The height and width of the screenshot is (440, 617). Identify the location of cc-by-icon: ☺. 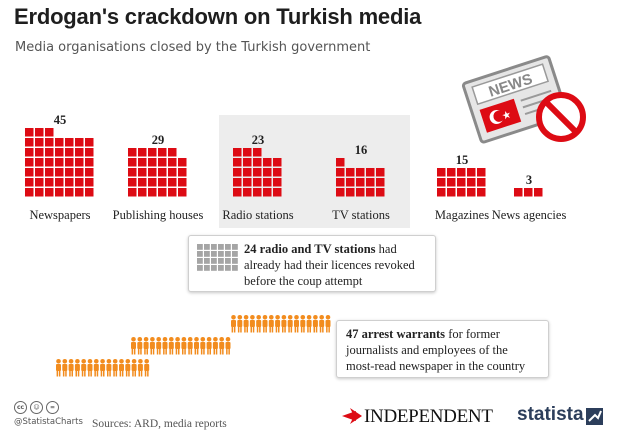
(36, 407).